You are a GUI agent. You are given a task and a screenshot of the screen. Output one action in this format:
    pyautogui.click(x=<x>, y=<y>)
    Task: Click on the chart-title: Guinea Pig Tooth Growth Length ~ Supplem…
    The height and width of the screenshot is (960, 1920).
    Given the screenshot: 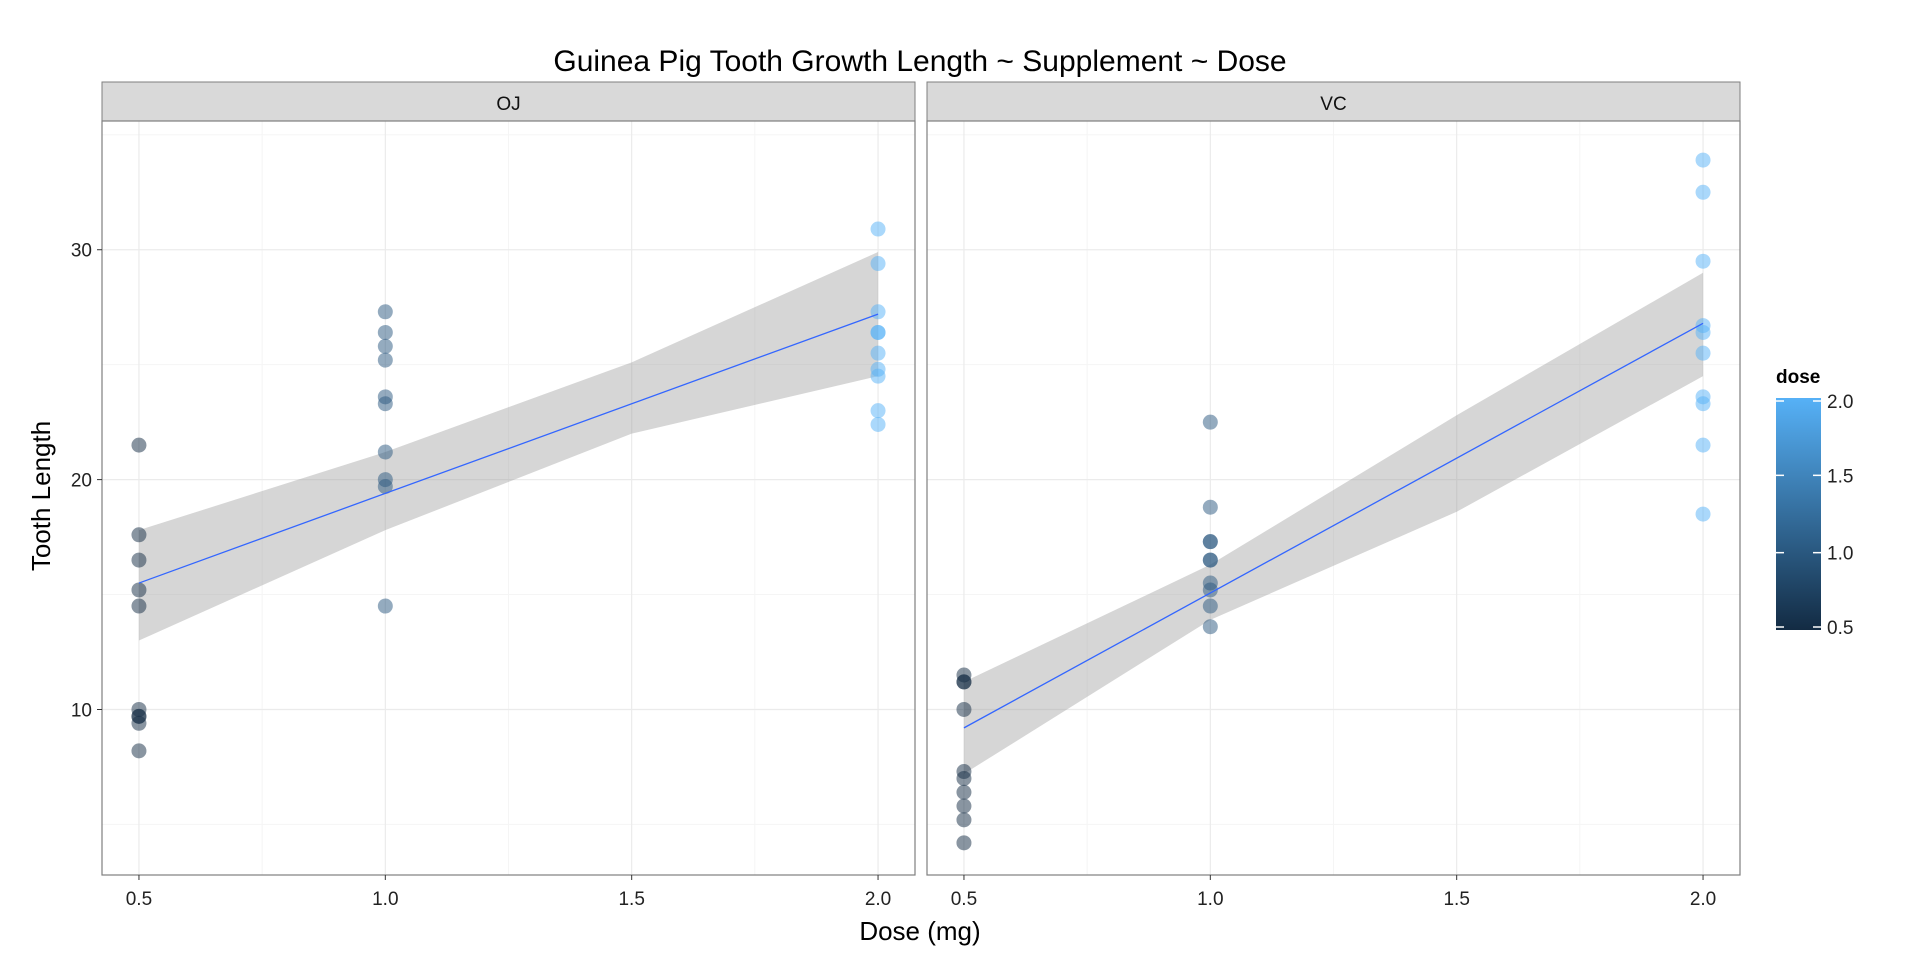 What is the action you would take?
    pyautogui.click(x=919, y=61)
    